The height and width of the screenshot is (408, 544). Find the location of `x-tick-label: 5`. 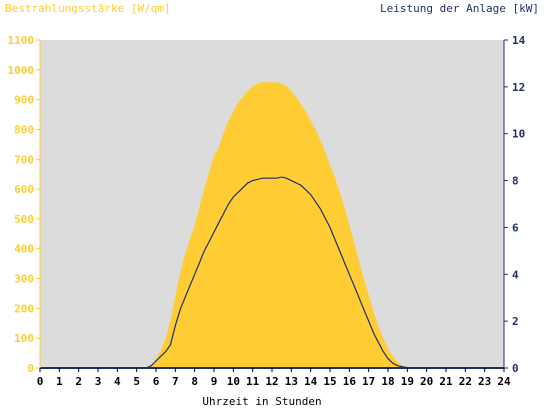

x-tick-label: 5 is located at coordinates (136, 381).